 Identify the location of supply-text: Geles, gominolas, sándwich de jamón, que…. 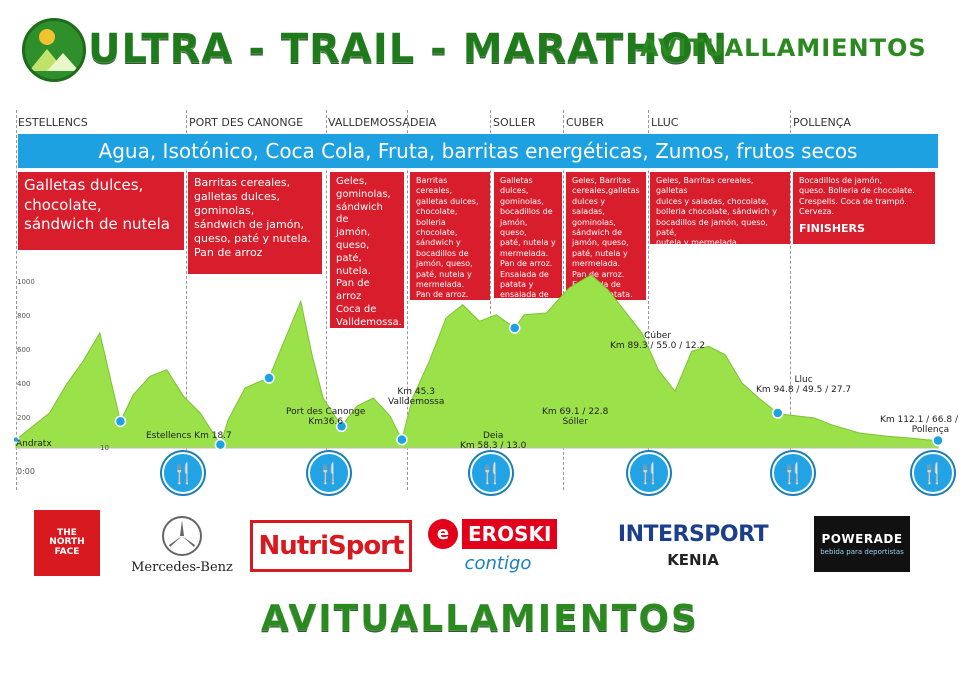
(369, 252).